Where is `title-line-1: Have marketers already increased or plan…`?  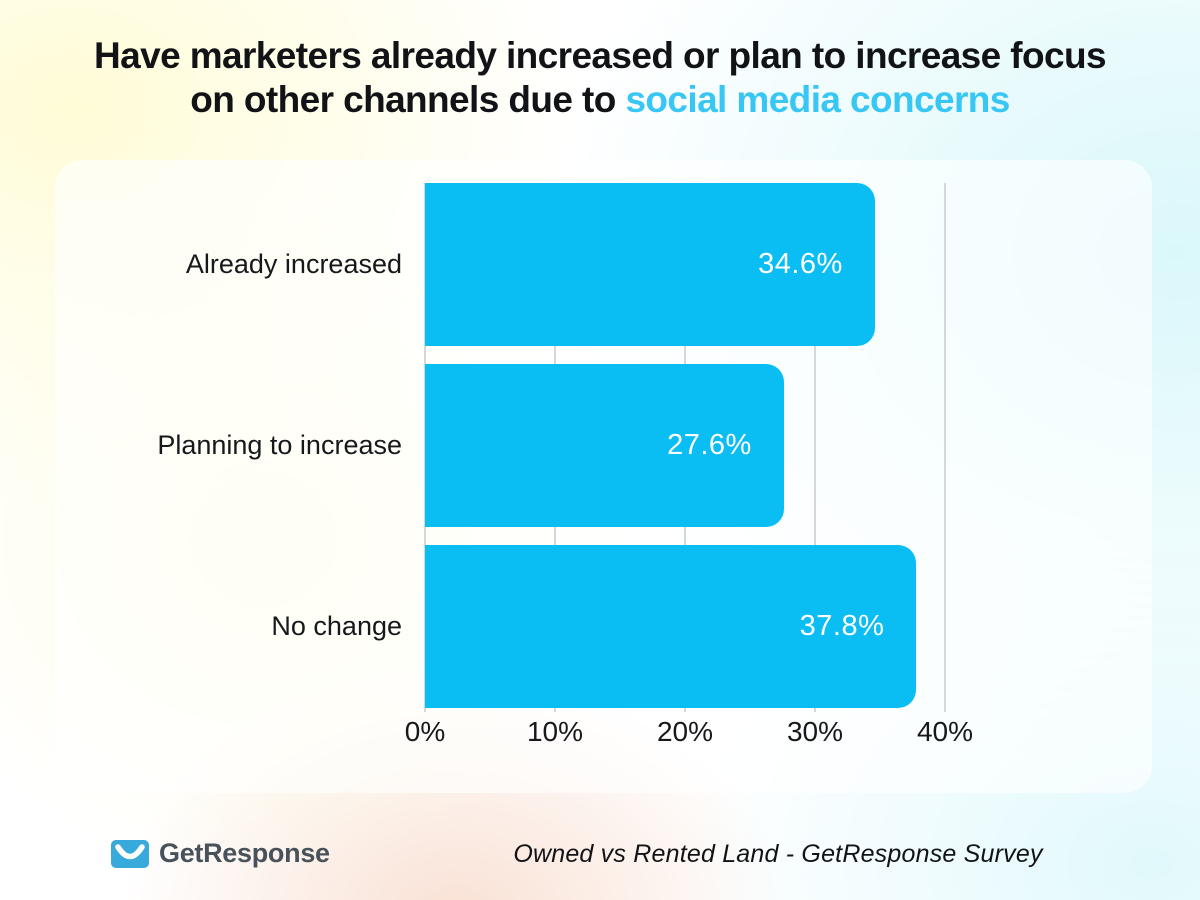
title-line-1: Have marketers already increased or plan… is located at coordinates (600, 56).